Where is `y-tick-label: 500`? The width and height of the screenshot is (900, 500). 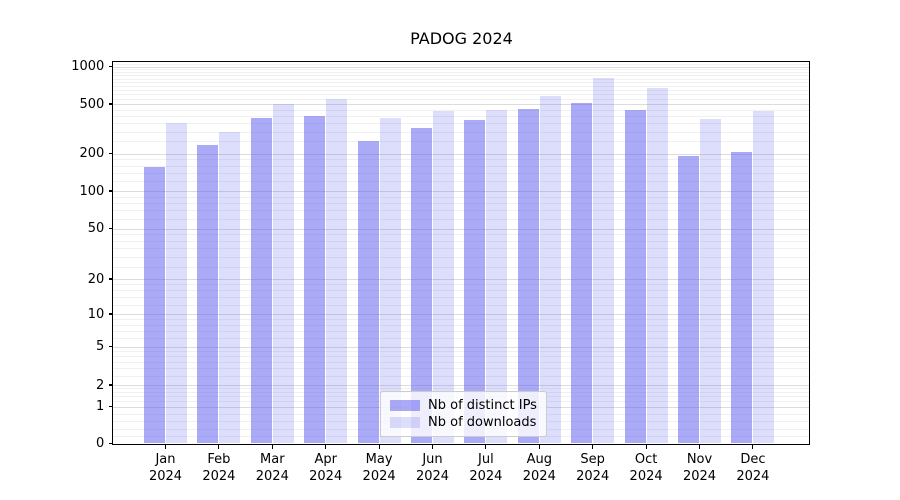
y-tick-label: 500 is located at coordinates (92, 104).